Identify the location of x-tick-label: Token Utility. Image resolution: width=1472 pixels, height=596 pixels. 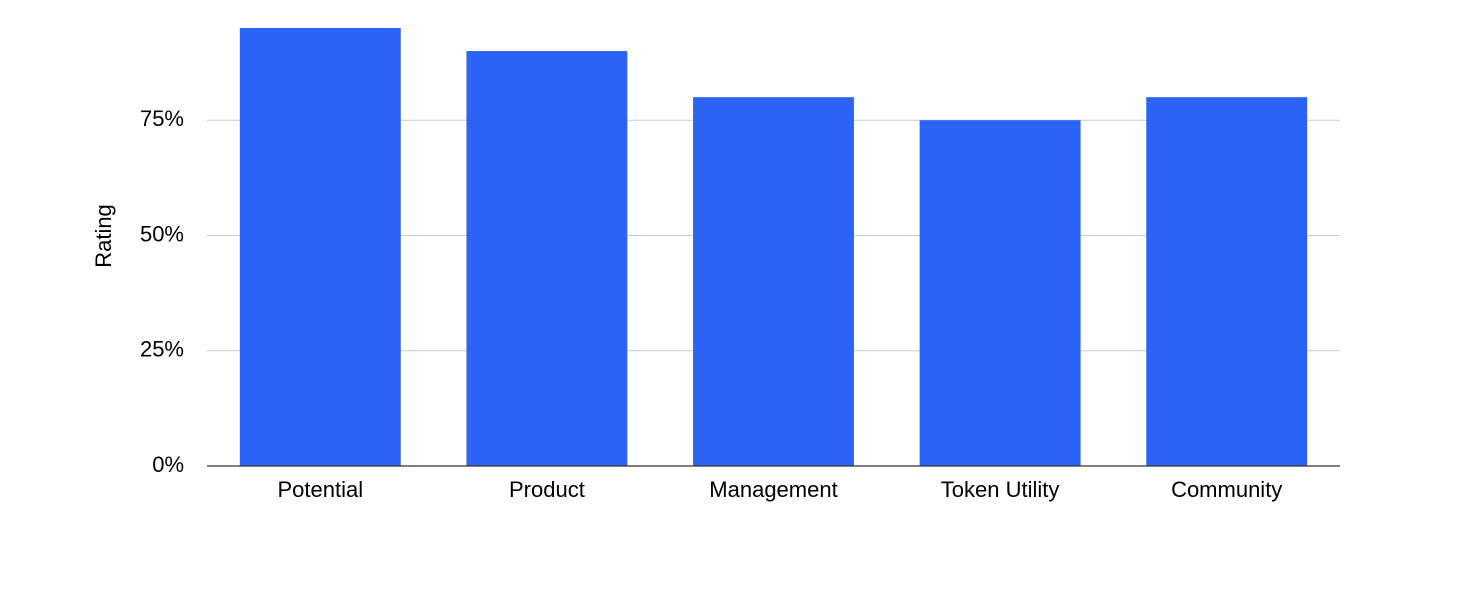
(1000, 489).